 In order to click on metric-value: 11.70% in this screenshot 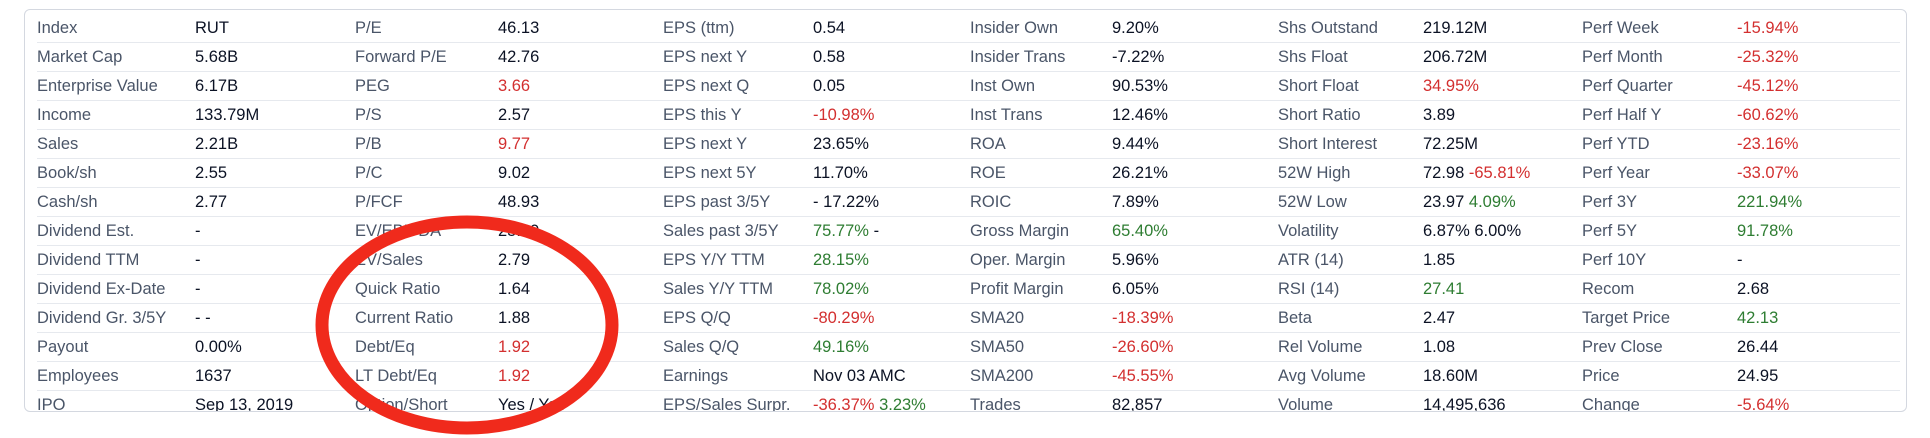, I will do `click(891, 173)`.